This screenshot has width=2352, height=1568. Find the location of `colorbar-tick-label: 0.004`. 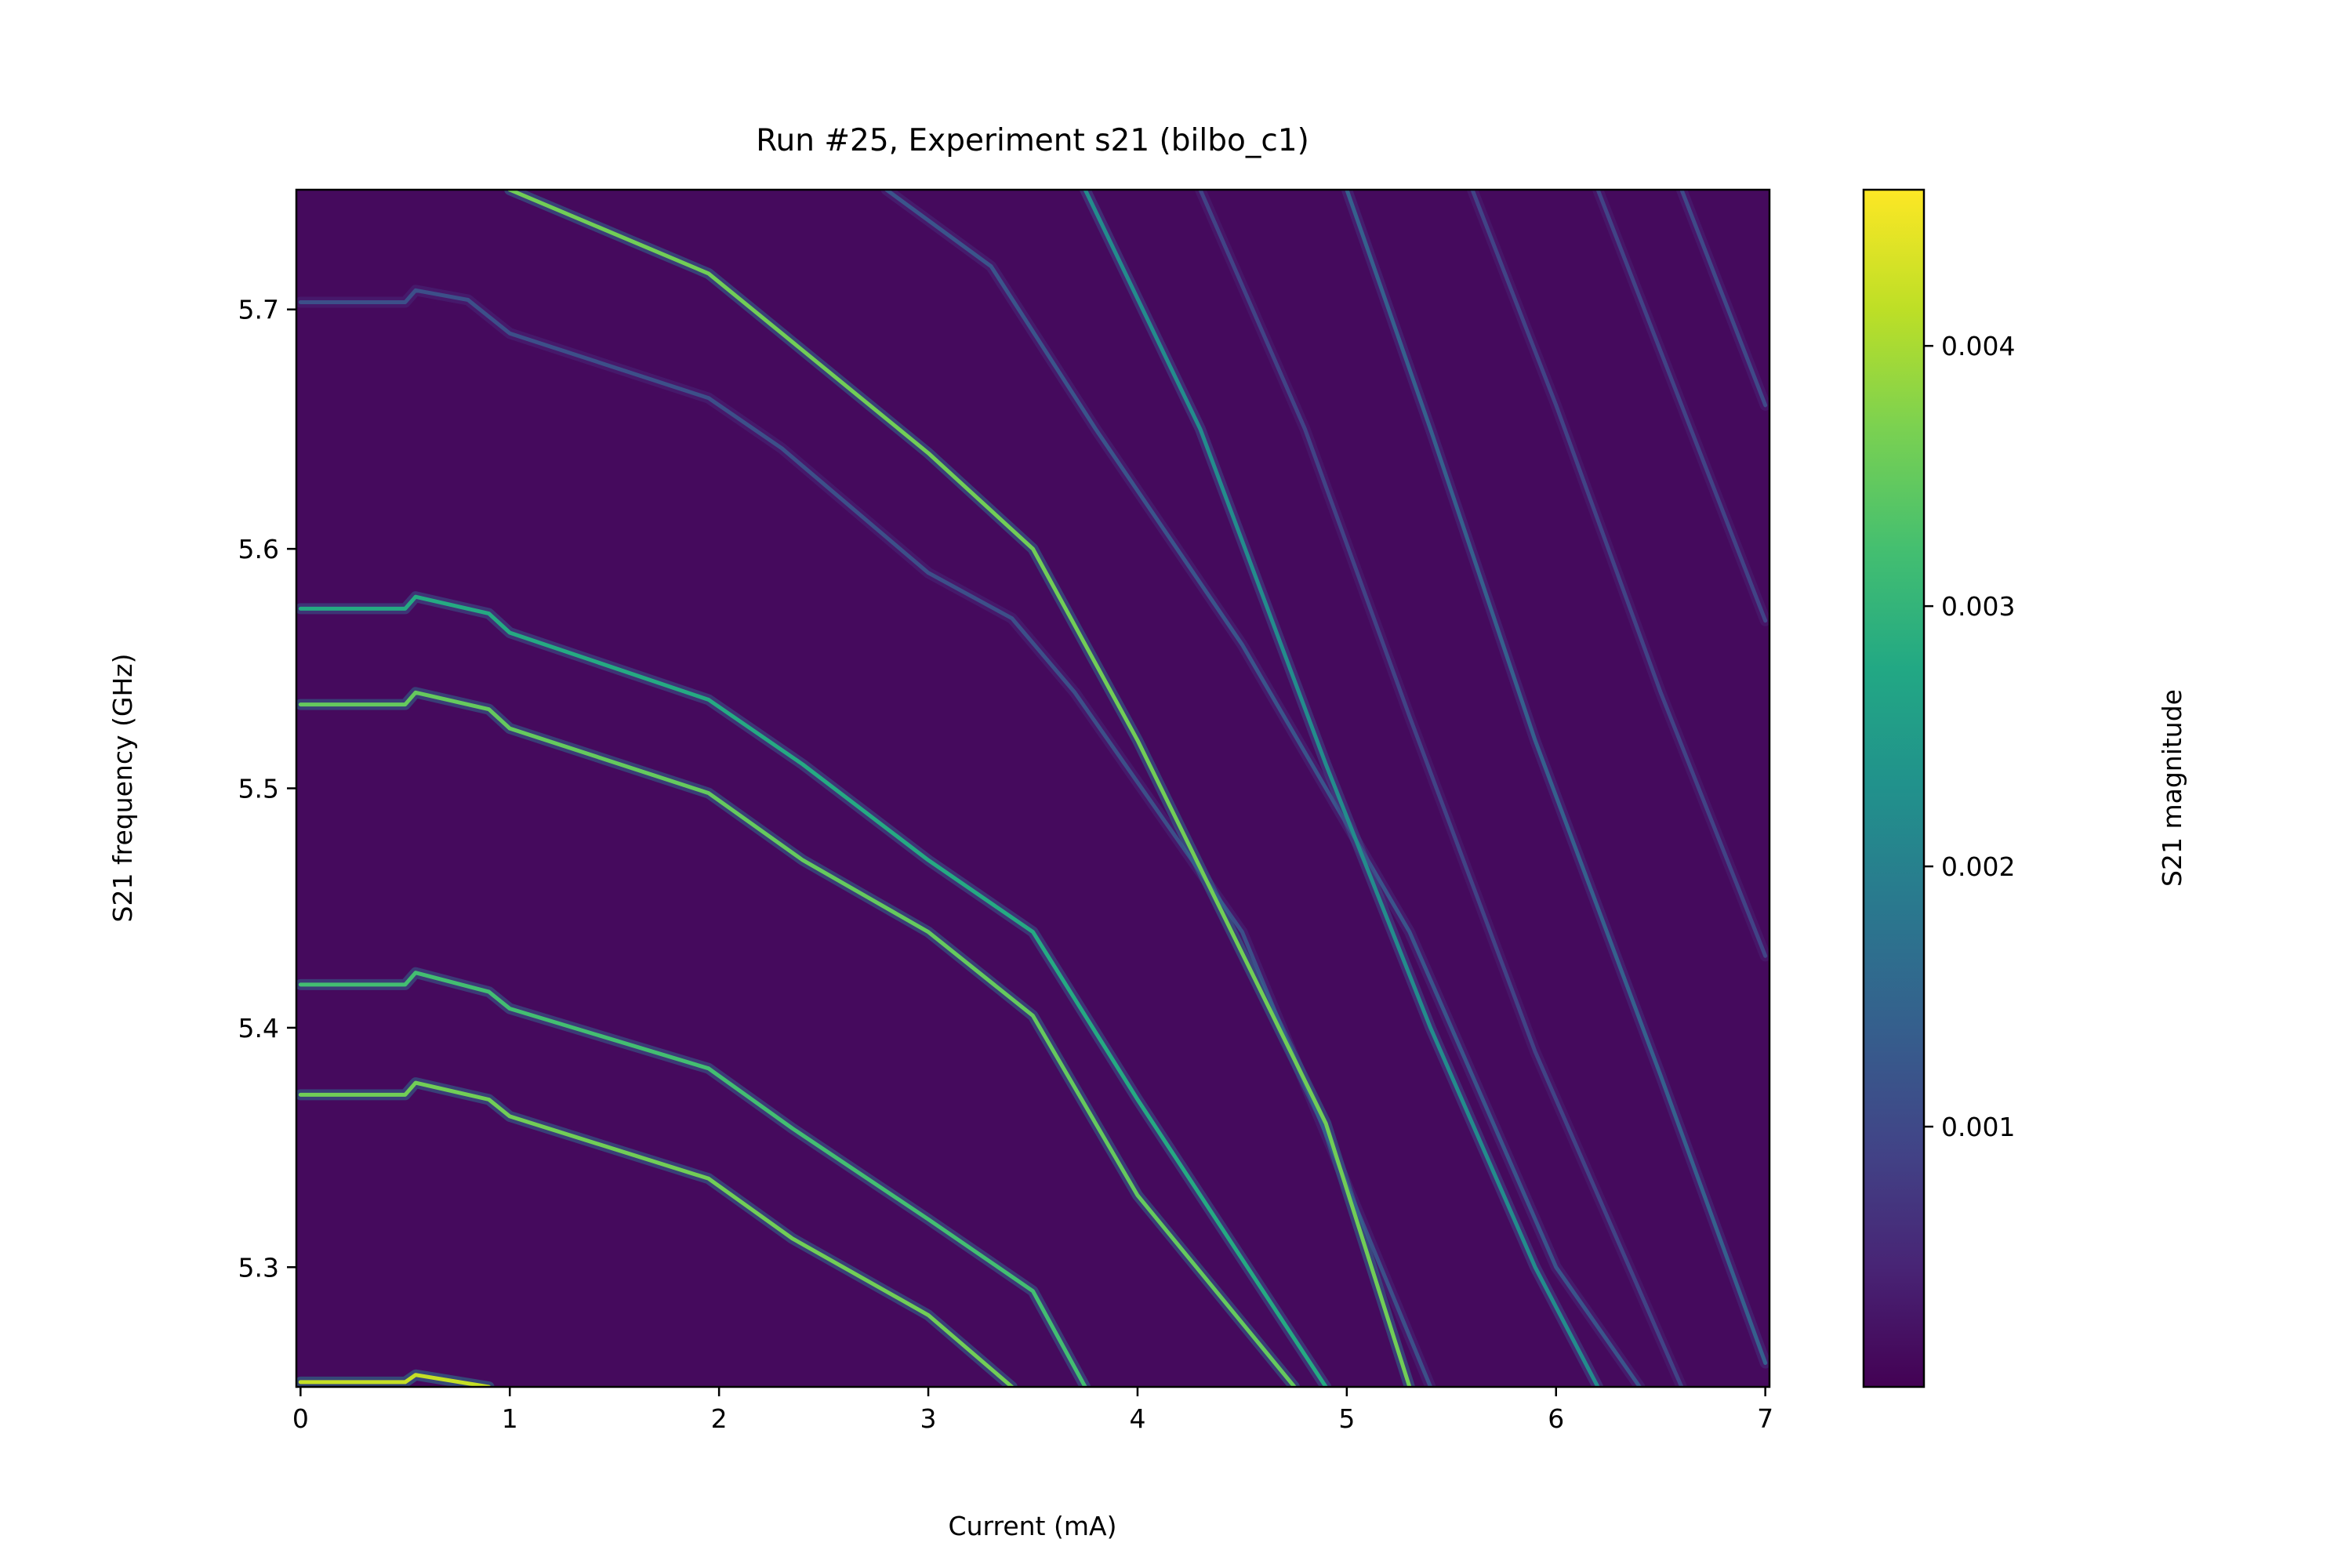

colorbar-tick-label: 0.004 is located at coordinates (1978, 346).